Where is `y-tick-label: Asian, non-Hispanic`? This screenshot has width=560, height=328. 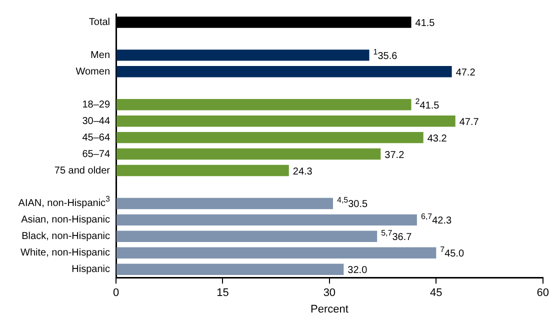 y-tick-label: Asian, non-Hispanic is located at coordinates (65, 220).